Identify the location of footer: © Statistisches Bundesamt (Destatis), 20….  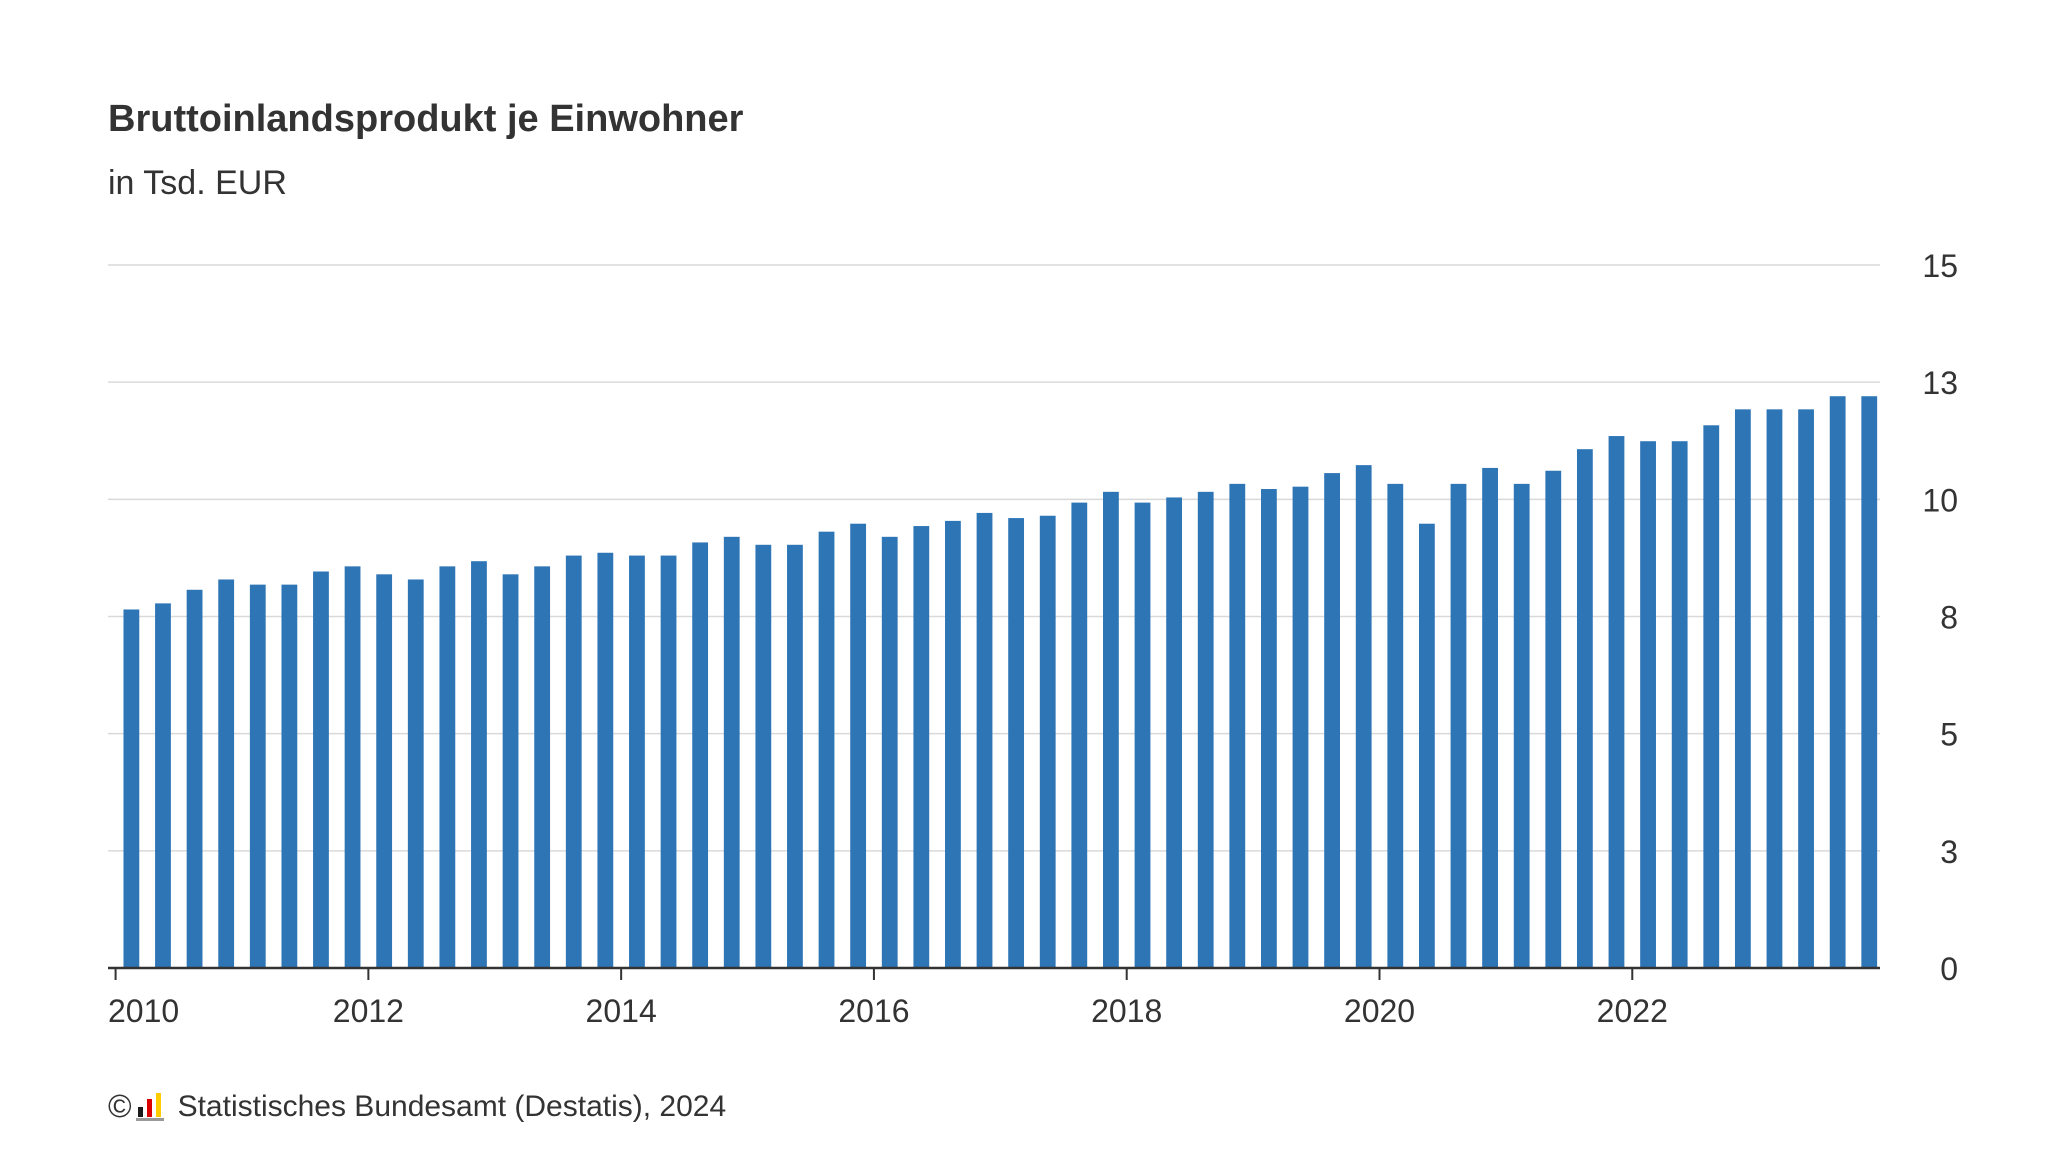
(417, 1106).